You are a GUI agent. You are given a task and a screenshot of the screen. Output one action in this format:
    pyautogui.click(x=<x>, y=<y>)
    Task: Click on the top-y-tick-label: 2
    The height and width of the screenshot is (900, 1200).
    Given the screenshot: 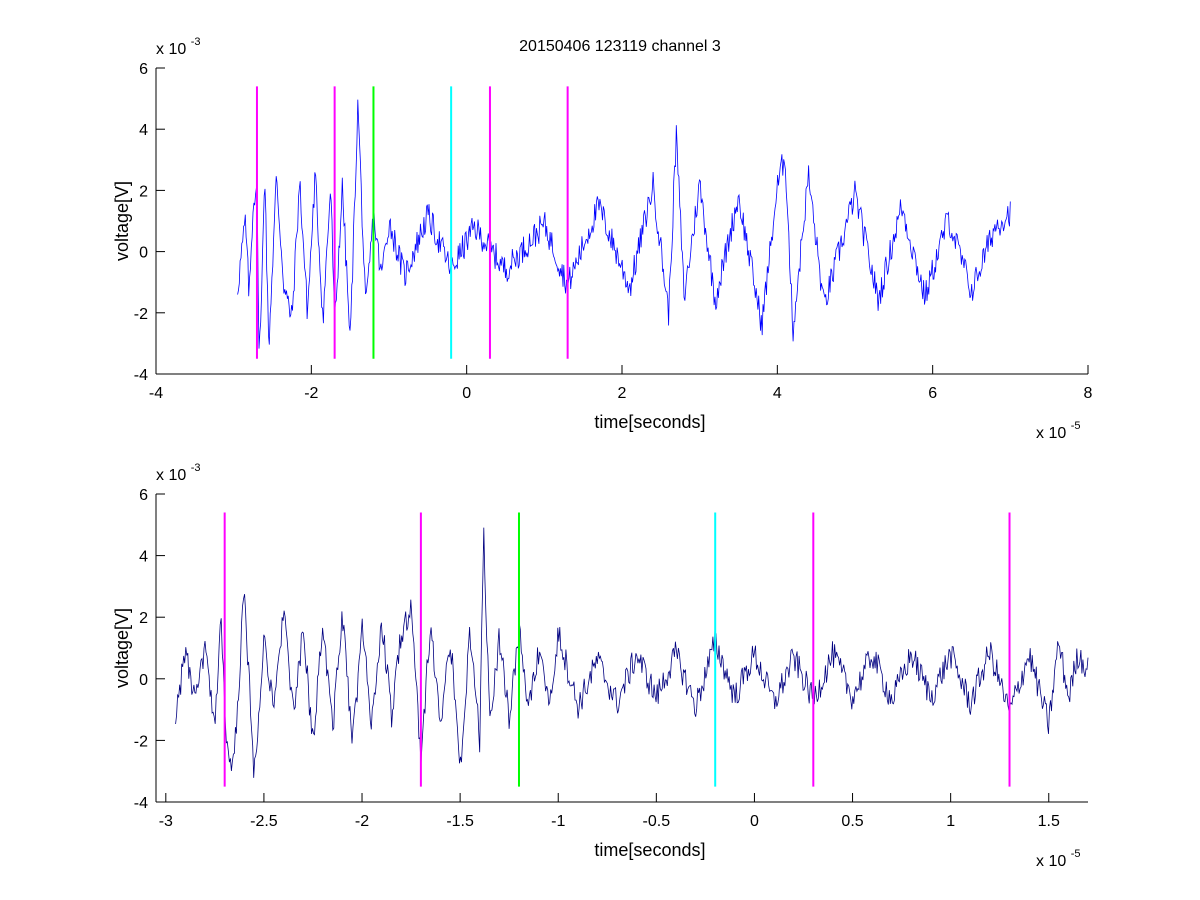 What is the action you would take?
    pyautogui.click(x=143, y=191)
    